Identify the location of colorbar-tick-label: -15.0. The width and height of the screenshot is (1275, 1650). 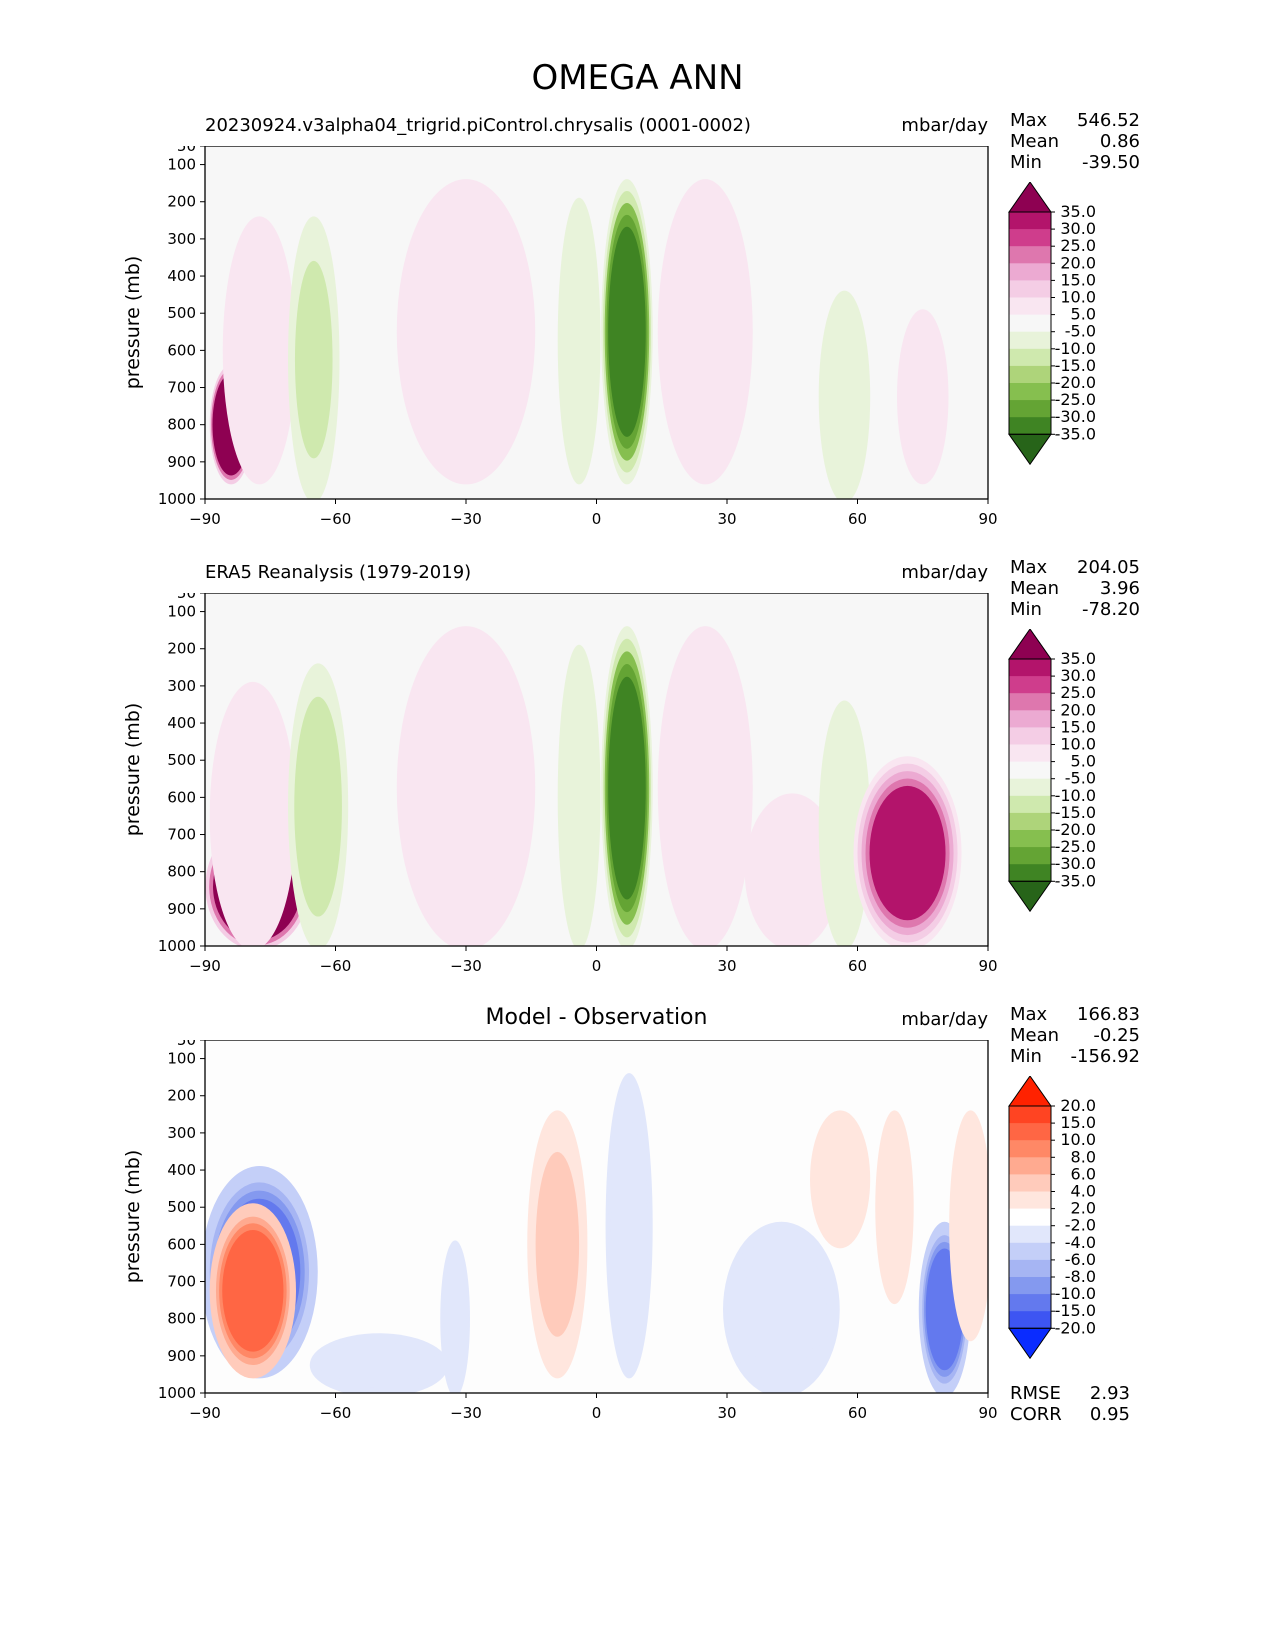
(1075, 365).